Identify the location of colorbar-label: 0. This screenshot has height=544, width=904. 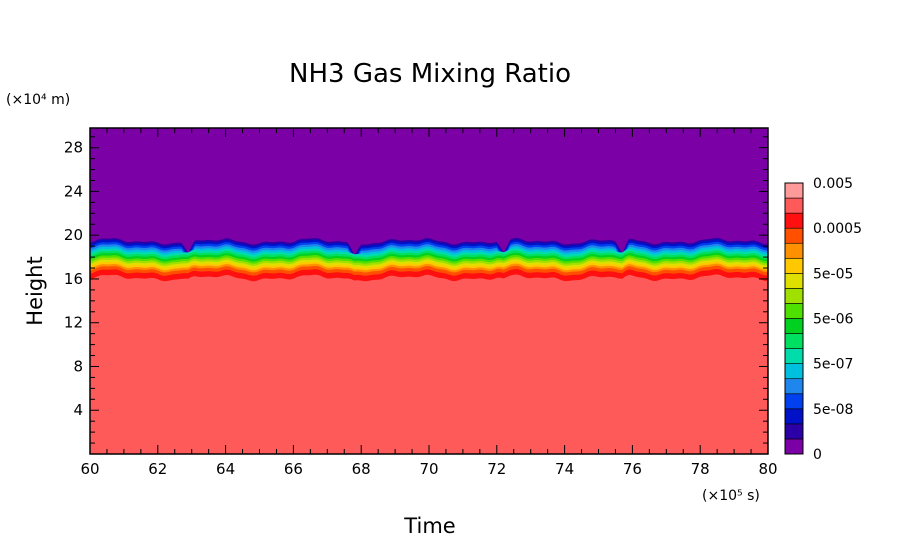
(817, 455).